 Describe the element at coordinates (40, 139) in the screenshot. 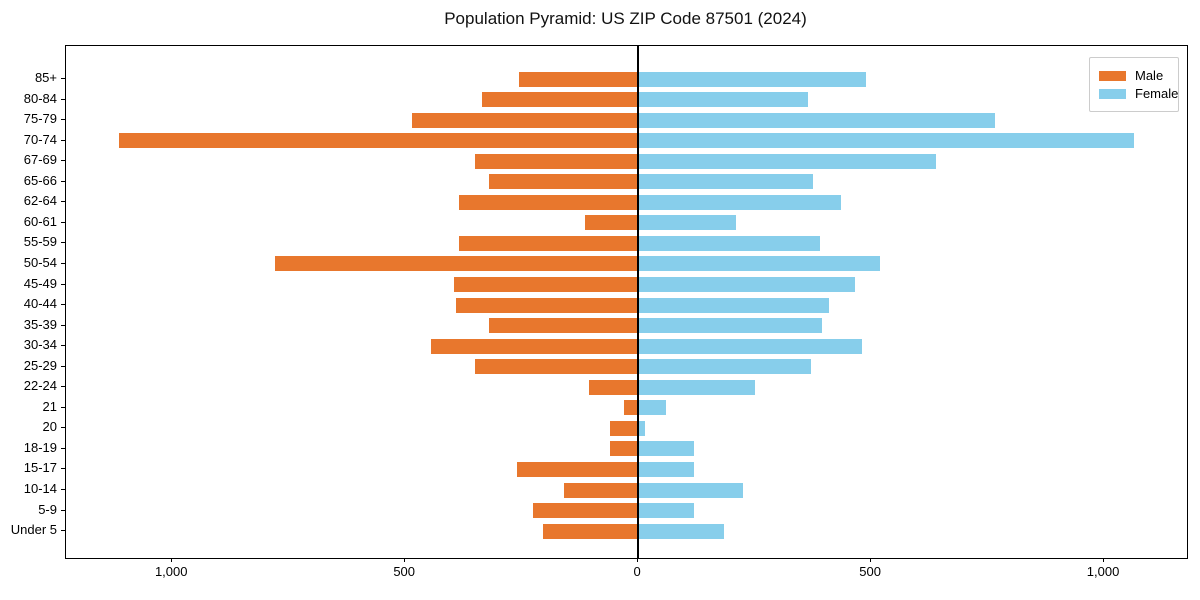

I see `y-tick-label-70-74: 70-74` at that location.